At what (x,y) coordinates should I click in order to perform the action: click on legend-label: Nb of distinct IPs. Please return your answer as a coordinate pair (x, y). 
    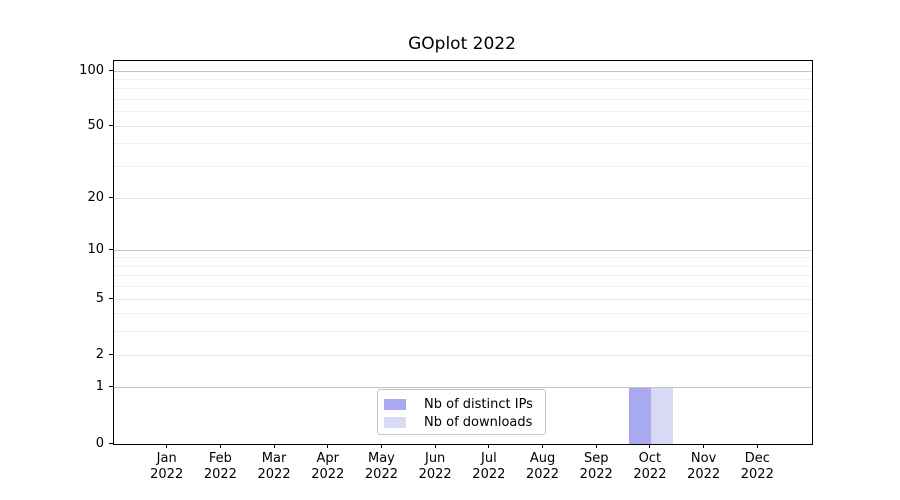
    Looking at the image, I should click on (478, 404).